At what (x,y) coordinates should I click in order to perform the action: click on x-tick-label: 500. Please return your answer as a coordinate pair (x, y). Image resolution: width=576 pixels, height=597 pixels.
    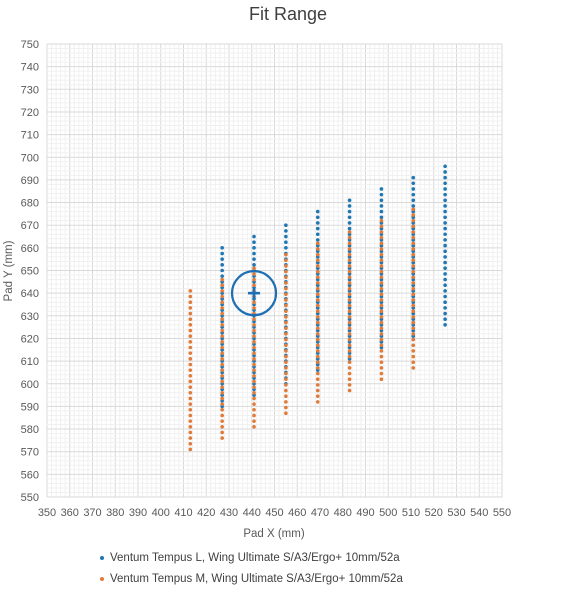
    Looking at the image, I should click on (388, 513).